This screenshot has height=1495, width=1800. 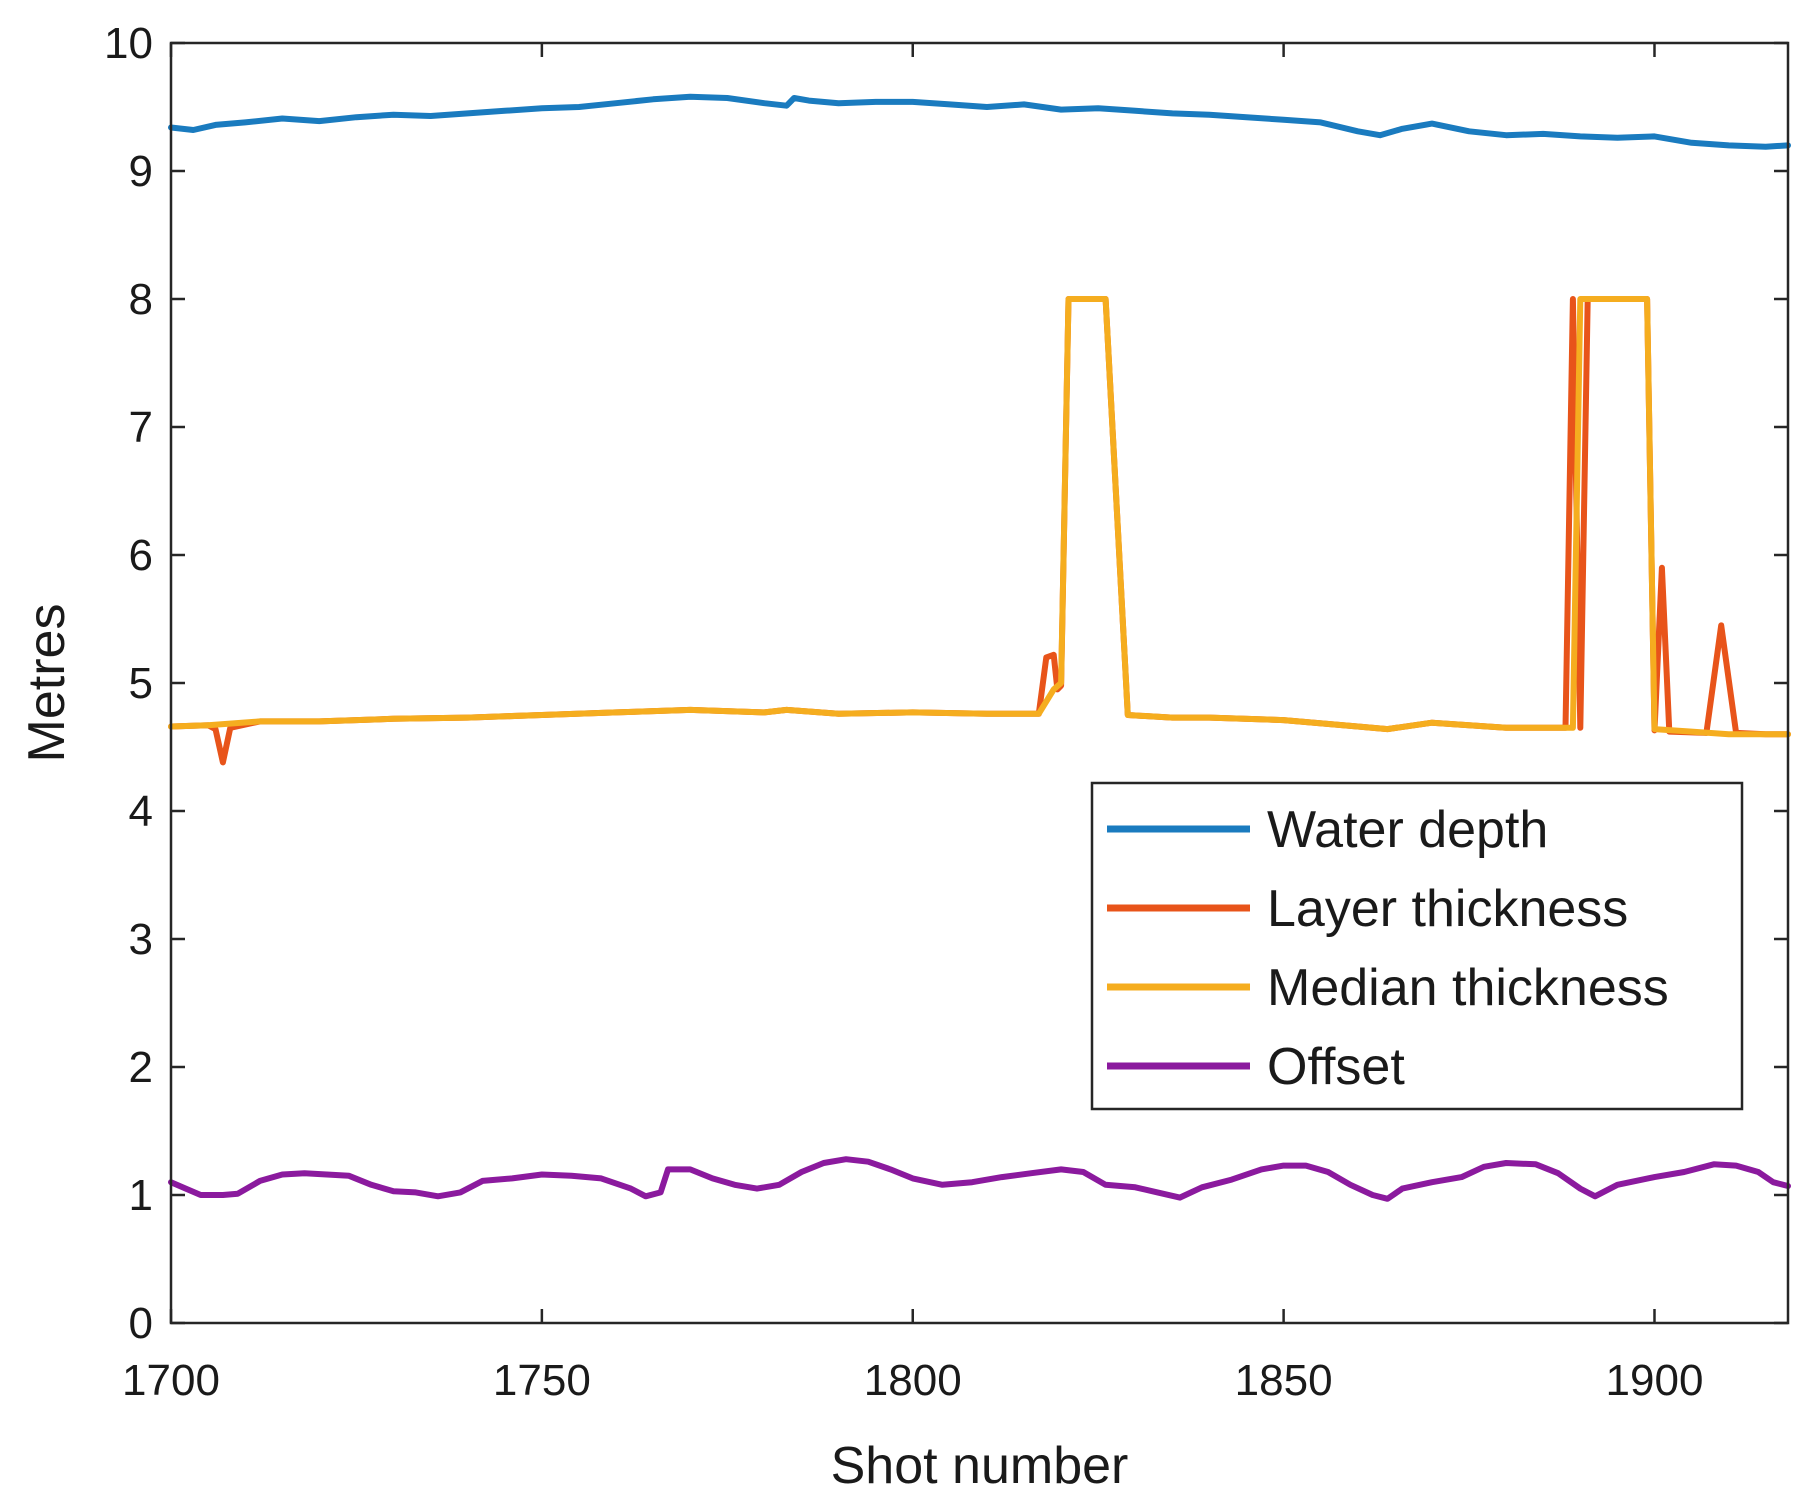 I want to click on y-tick-label: 0, so click(x=141, y=1323).